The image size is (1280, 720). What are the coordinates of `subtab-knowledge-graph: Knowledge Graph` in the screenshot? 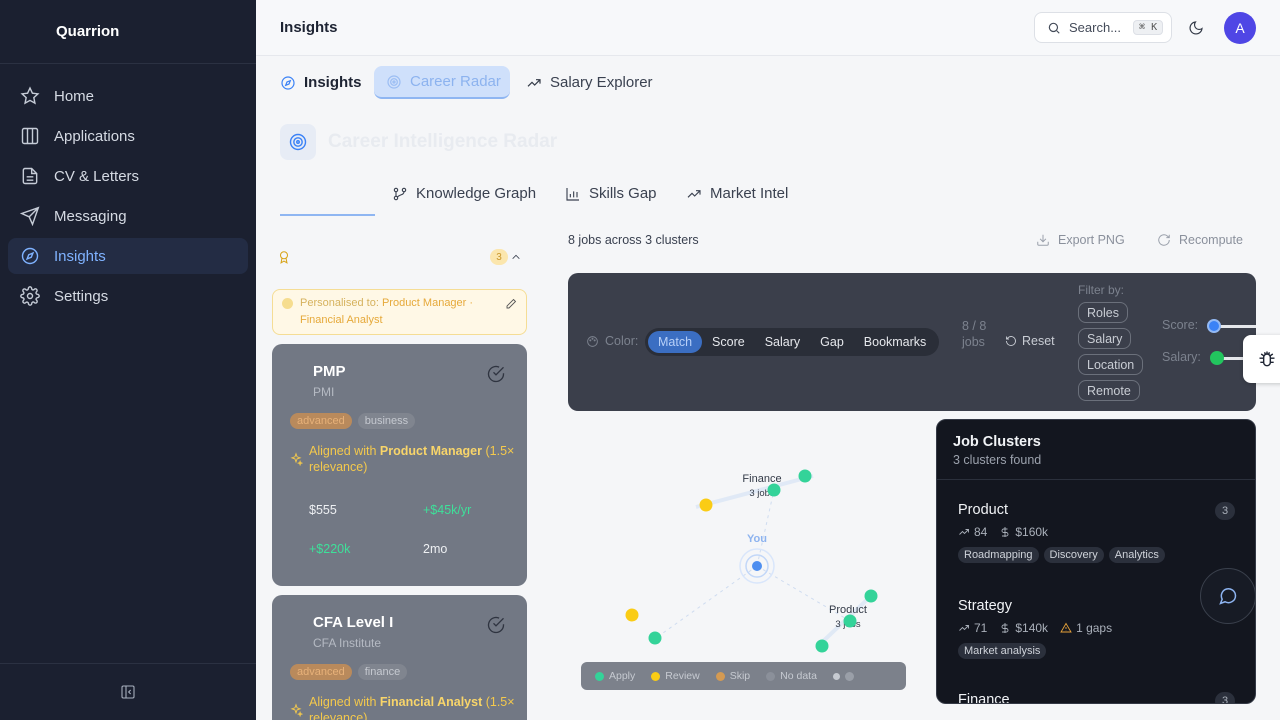 It's located at (464, 193).